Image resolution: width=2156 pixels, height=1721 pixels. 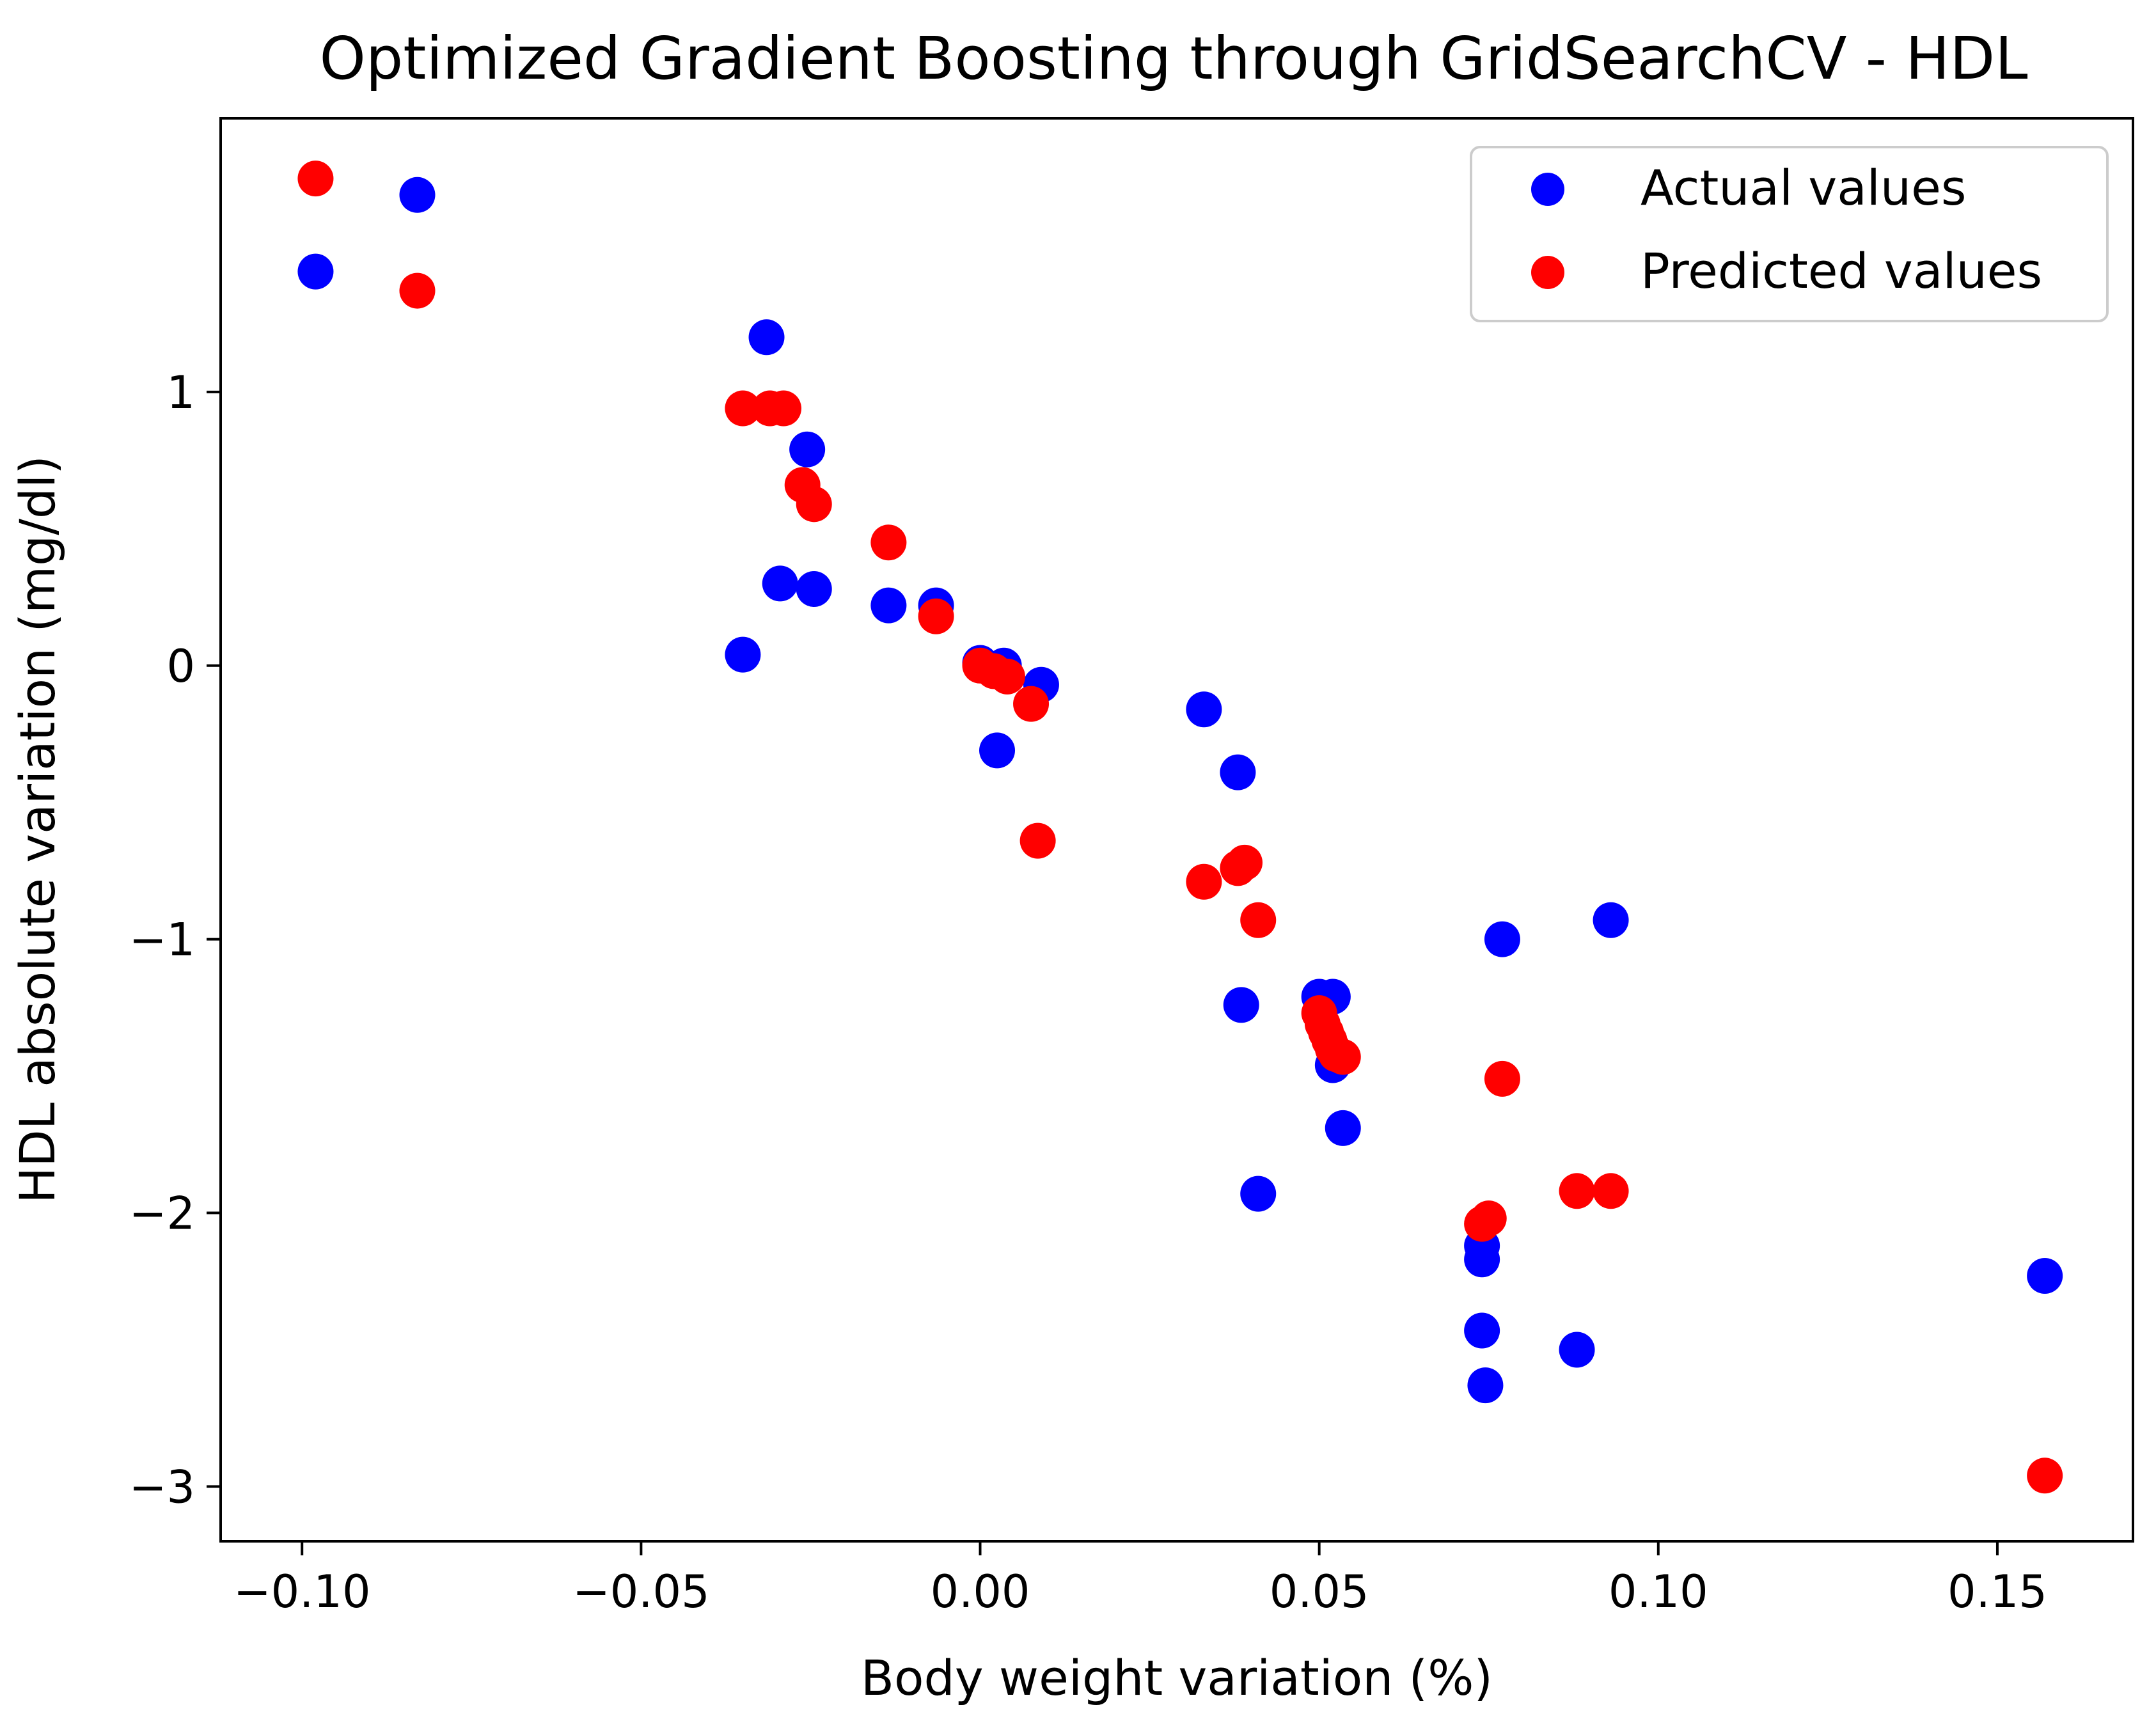 I want to click on x-axis-ticks: −0.10 −0.05 0.00 0.05 0.10 0.15, so click(x=1140, y=1580).